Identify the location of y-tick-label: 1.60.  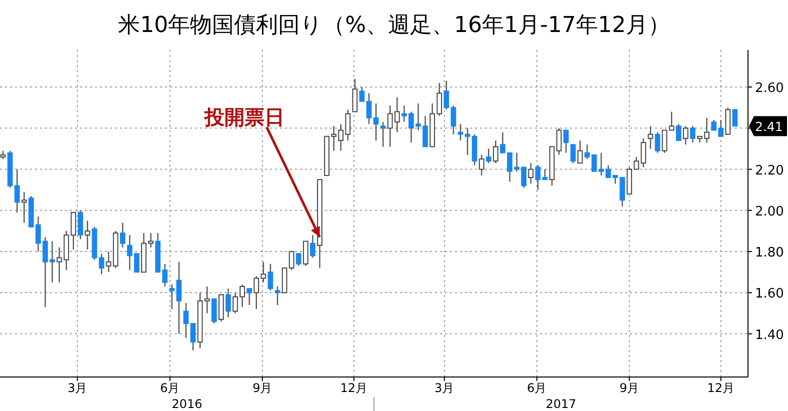
(769, 294).